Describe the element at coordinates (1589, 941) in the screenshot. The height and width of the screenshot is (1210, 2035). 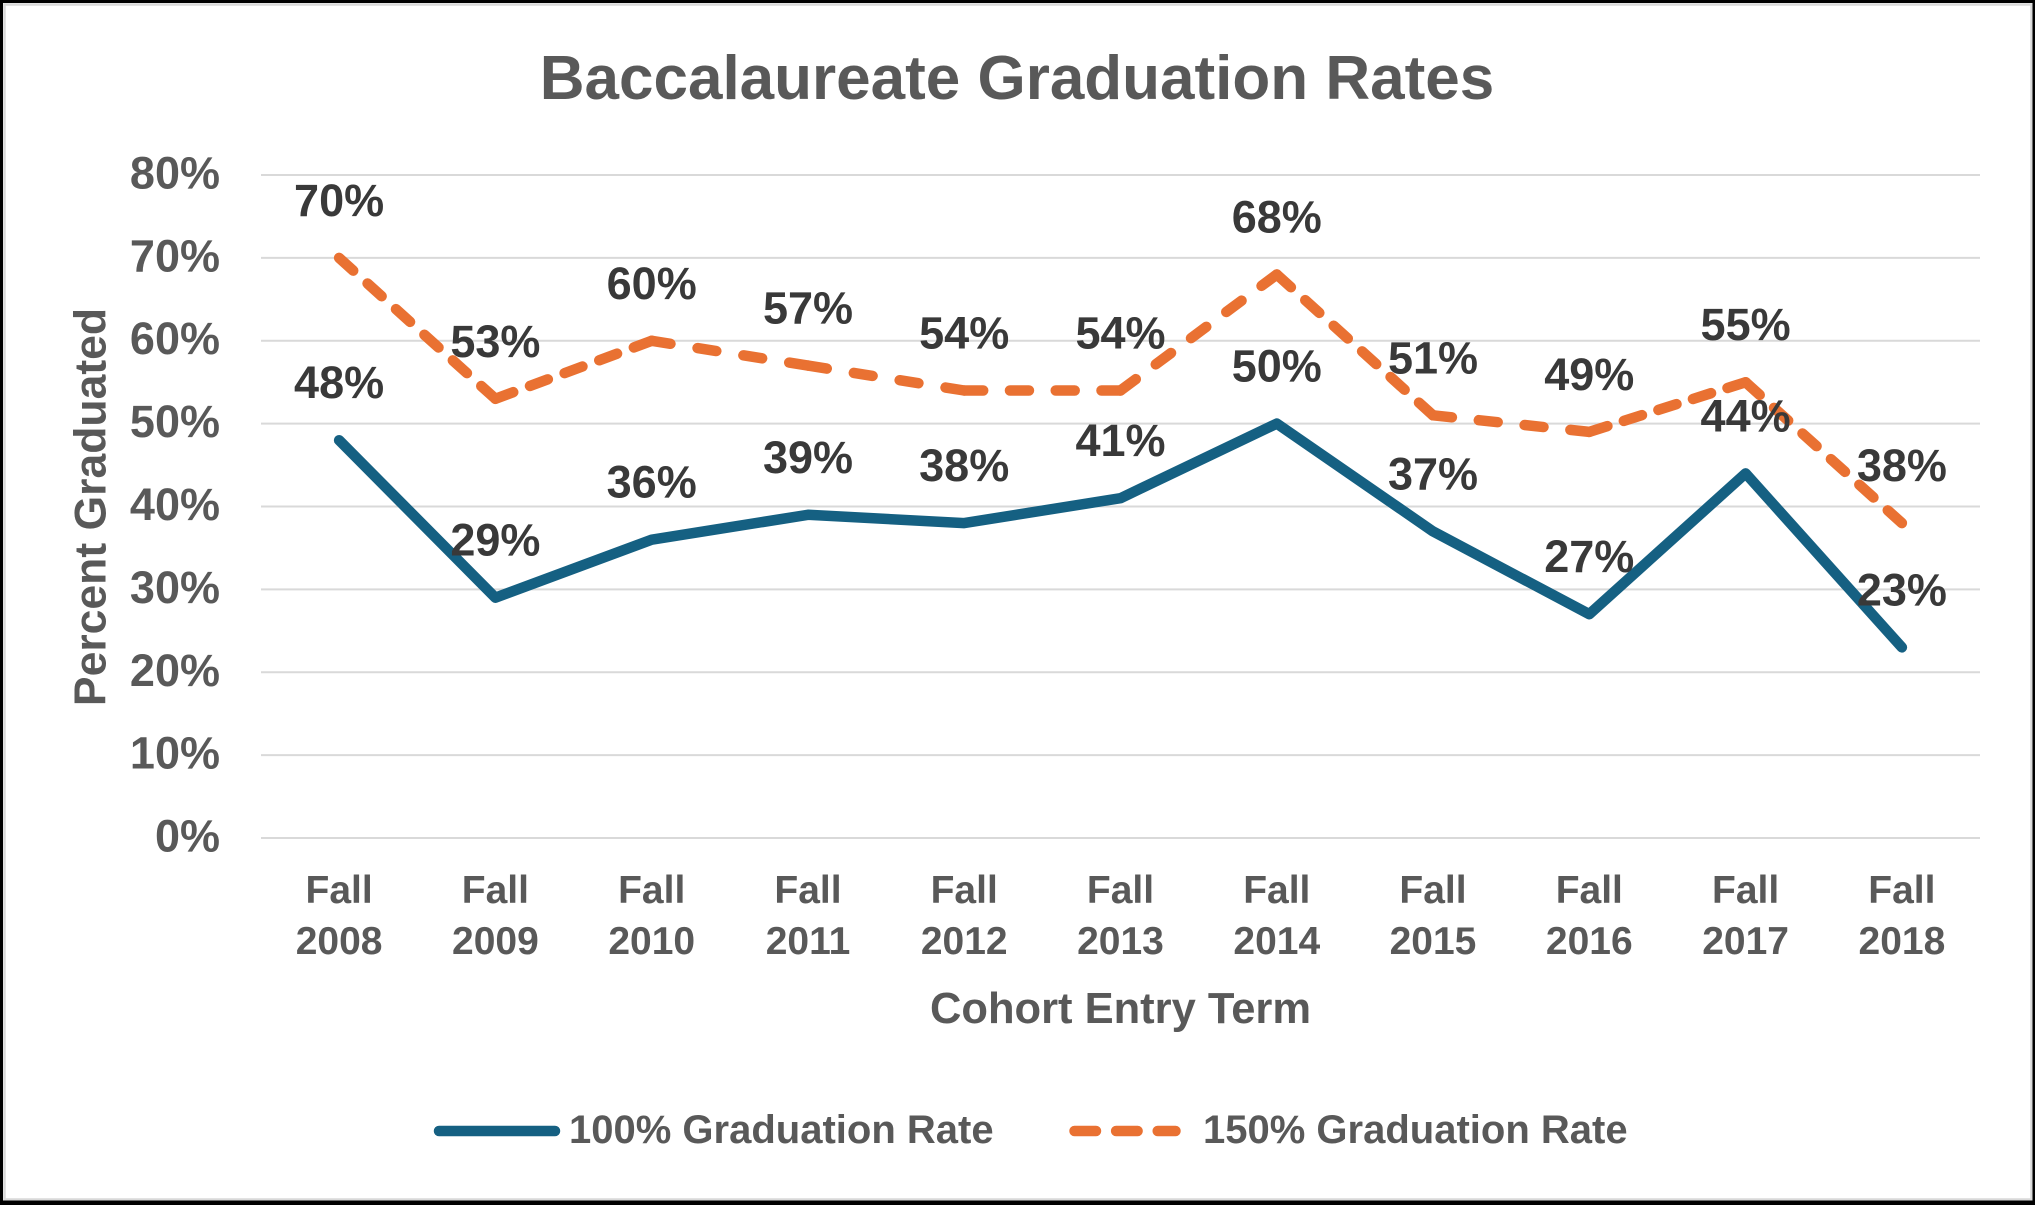
I see `svg-text: 2016` at that location.